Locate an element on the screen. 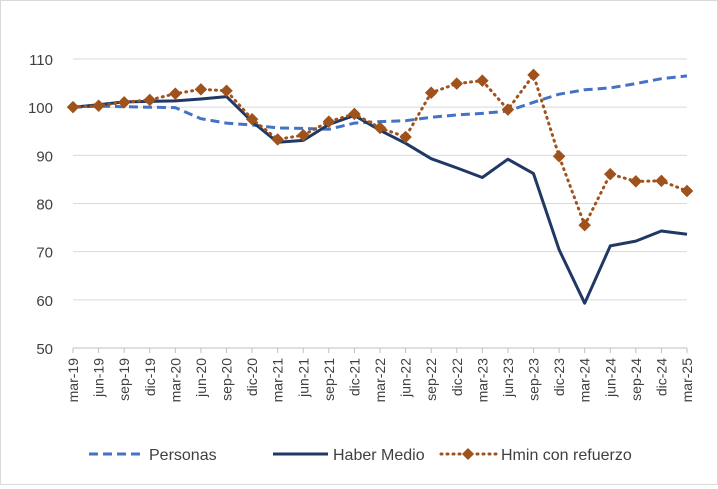  x-tick-label: dic-22 is located at coordinates (457, 377).